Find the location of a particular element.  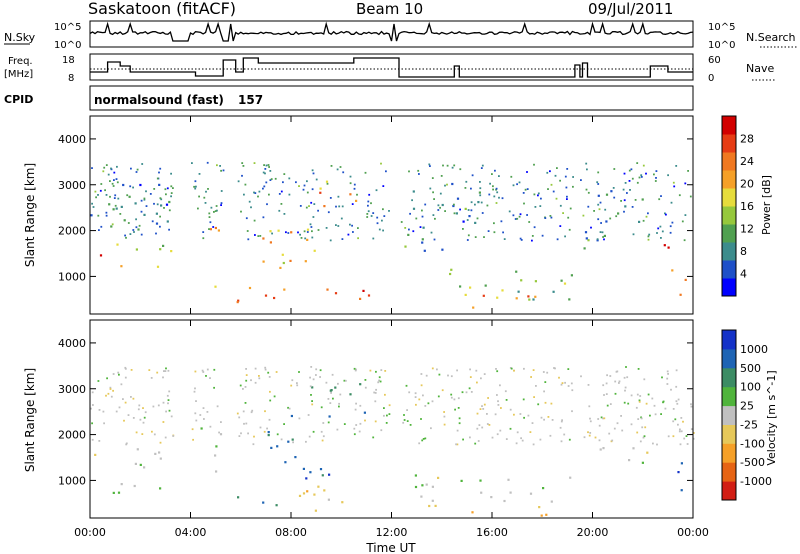

station-title: Saskatoon (fitACF) is located at coordinates (162, 9).